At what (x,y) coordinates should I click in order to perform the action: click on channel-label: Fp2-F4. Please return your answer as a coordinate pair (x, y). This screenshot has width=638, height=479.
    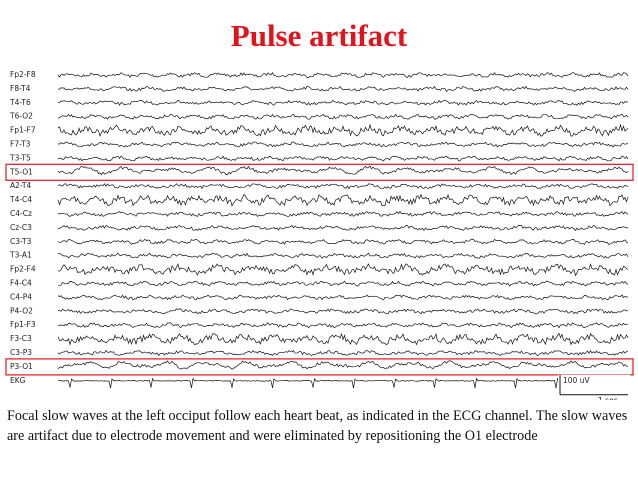
    Looking at the image, I should click on (23, 269).